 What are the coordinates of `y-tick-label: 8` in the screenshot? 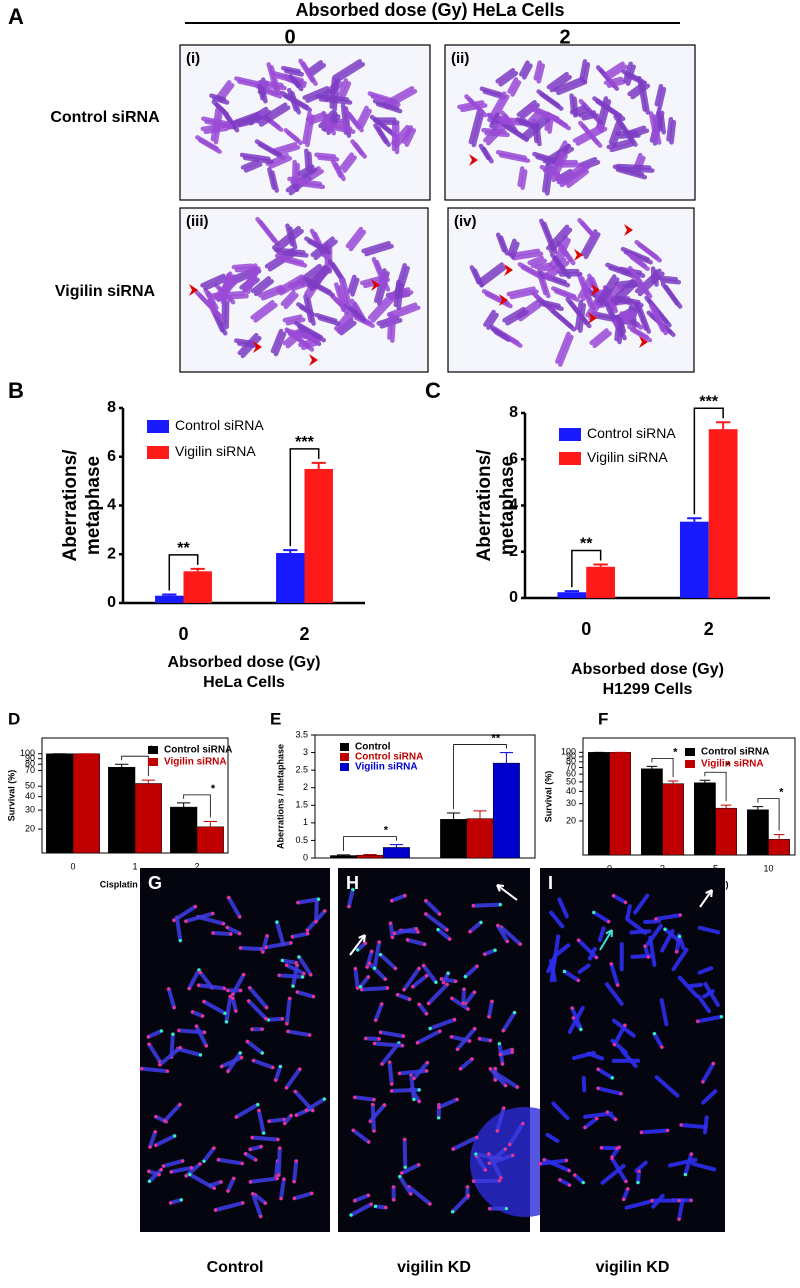 It's located at (111, 407).